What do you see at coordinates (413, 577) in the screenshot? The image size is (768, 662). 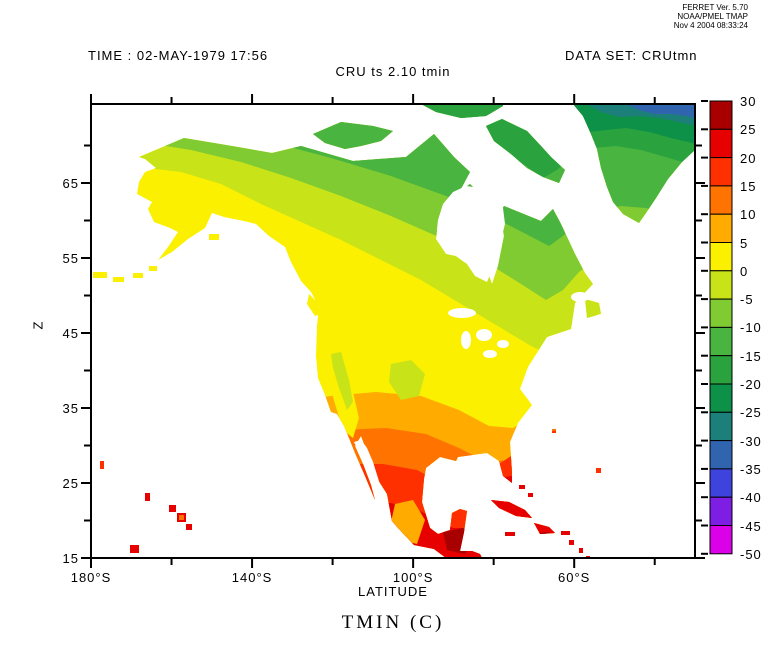 I see `x-tick-label: 100°S` at bounding box center [413, 577].